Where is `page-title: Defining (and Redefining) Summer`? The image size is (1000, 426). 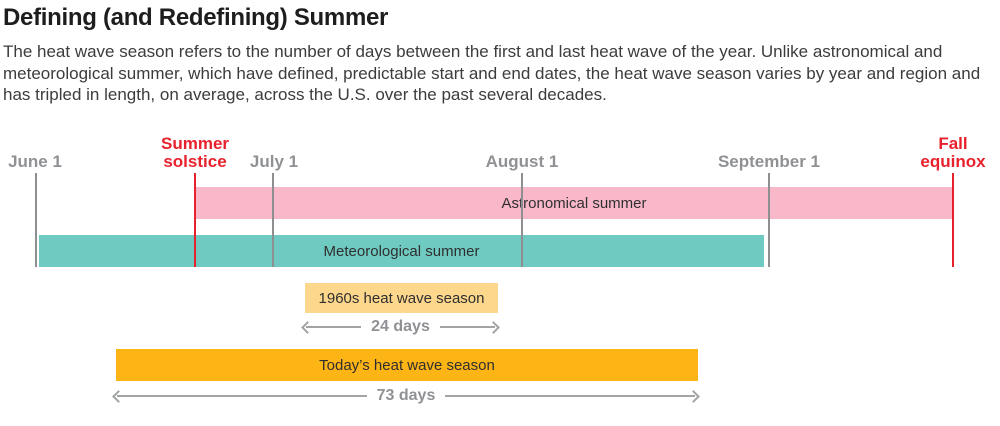 page-title: Defining (and Redefining) Summer is located at coordinates (196, 17).